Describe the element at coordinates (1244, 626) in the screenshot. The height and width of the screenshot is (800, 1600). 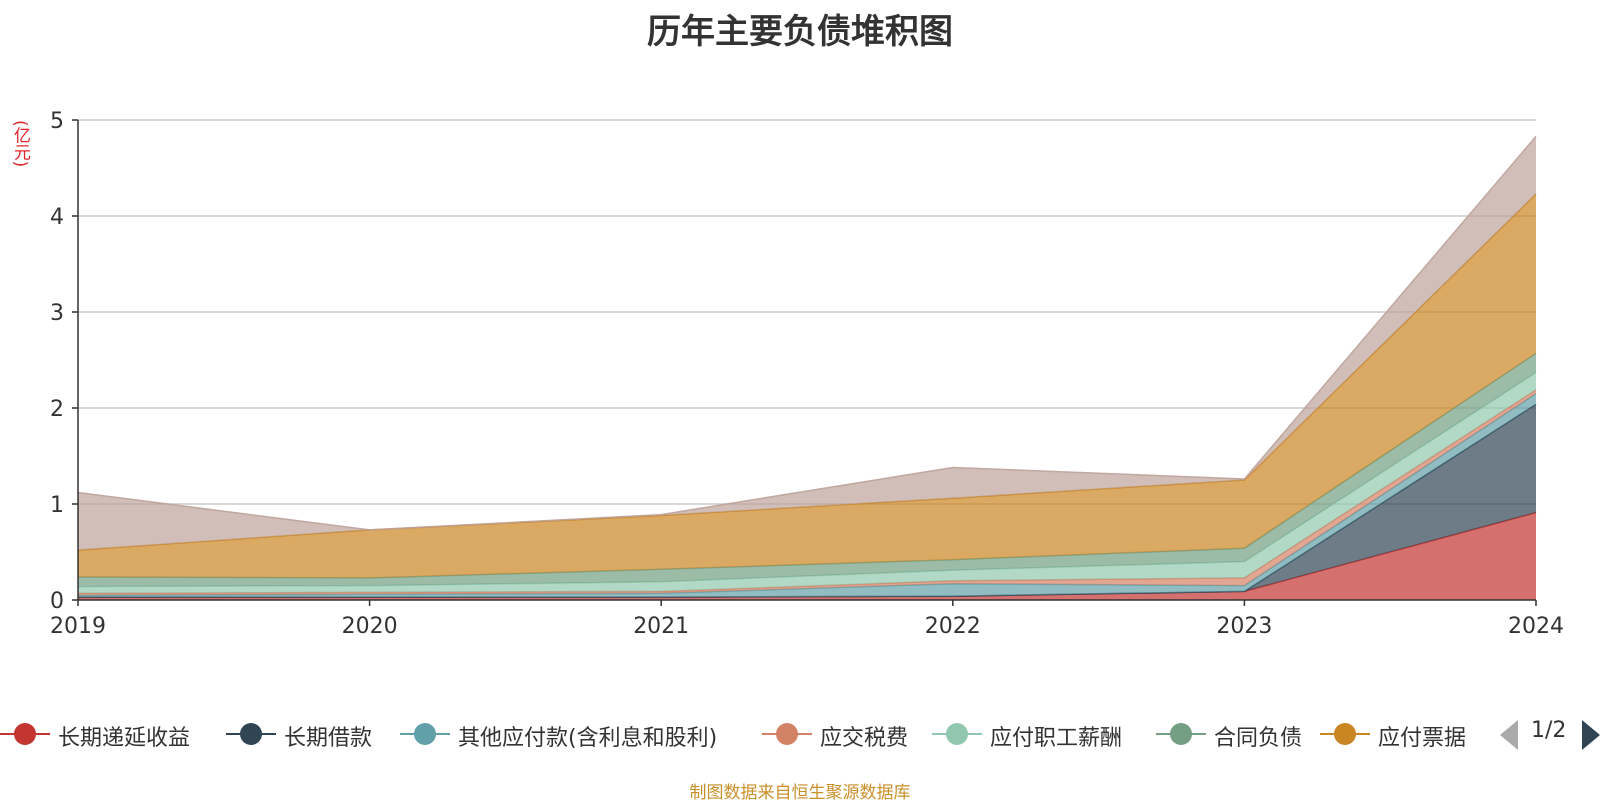
I see `x-tick-label-2023: 2023` at that location.